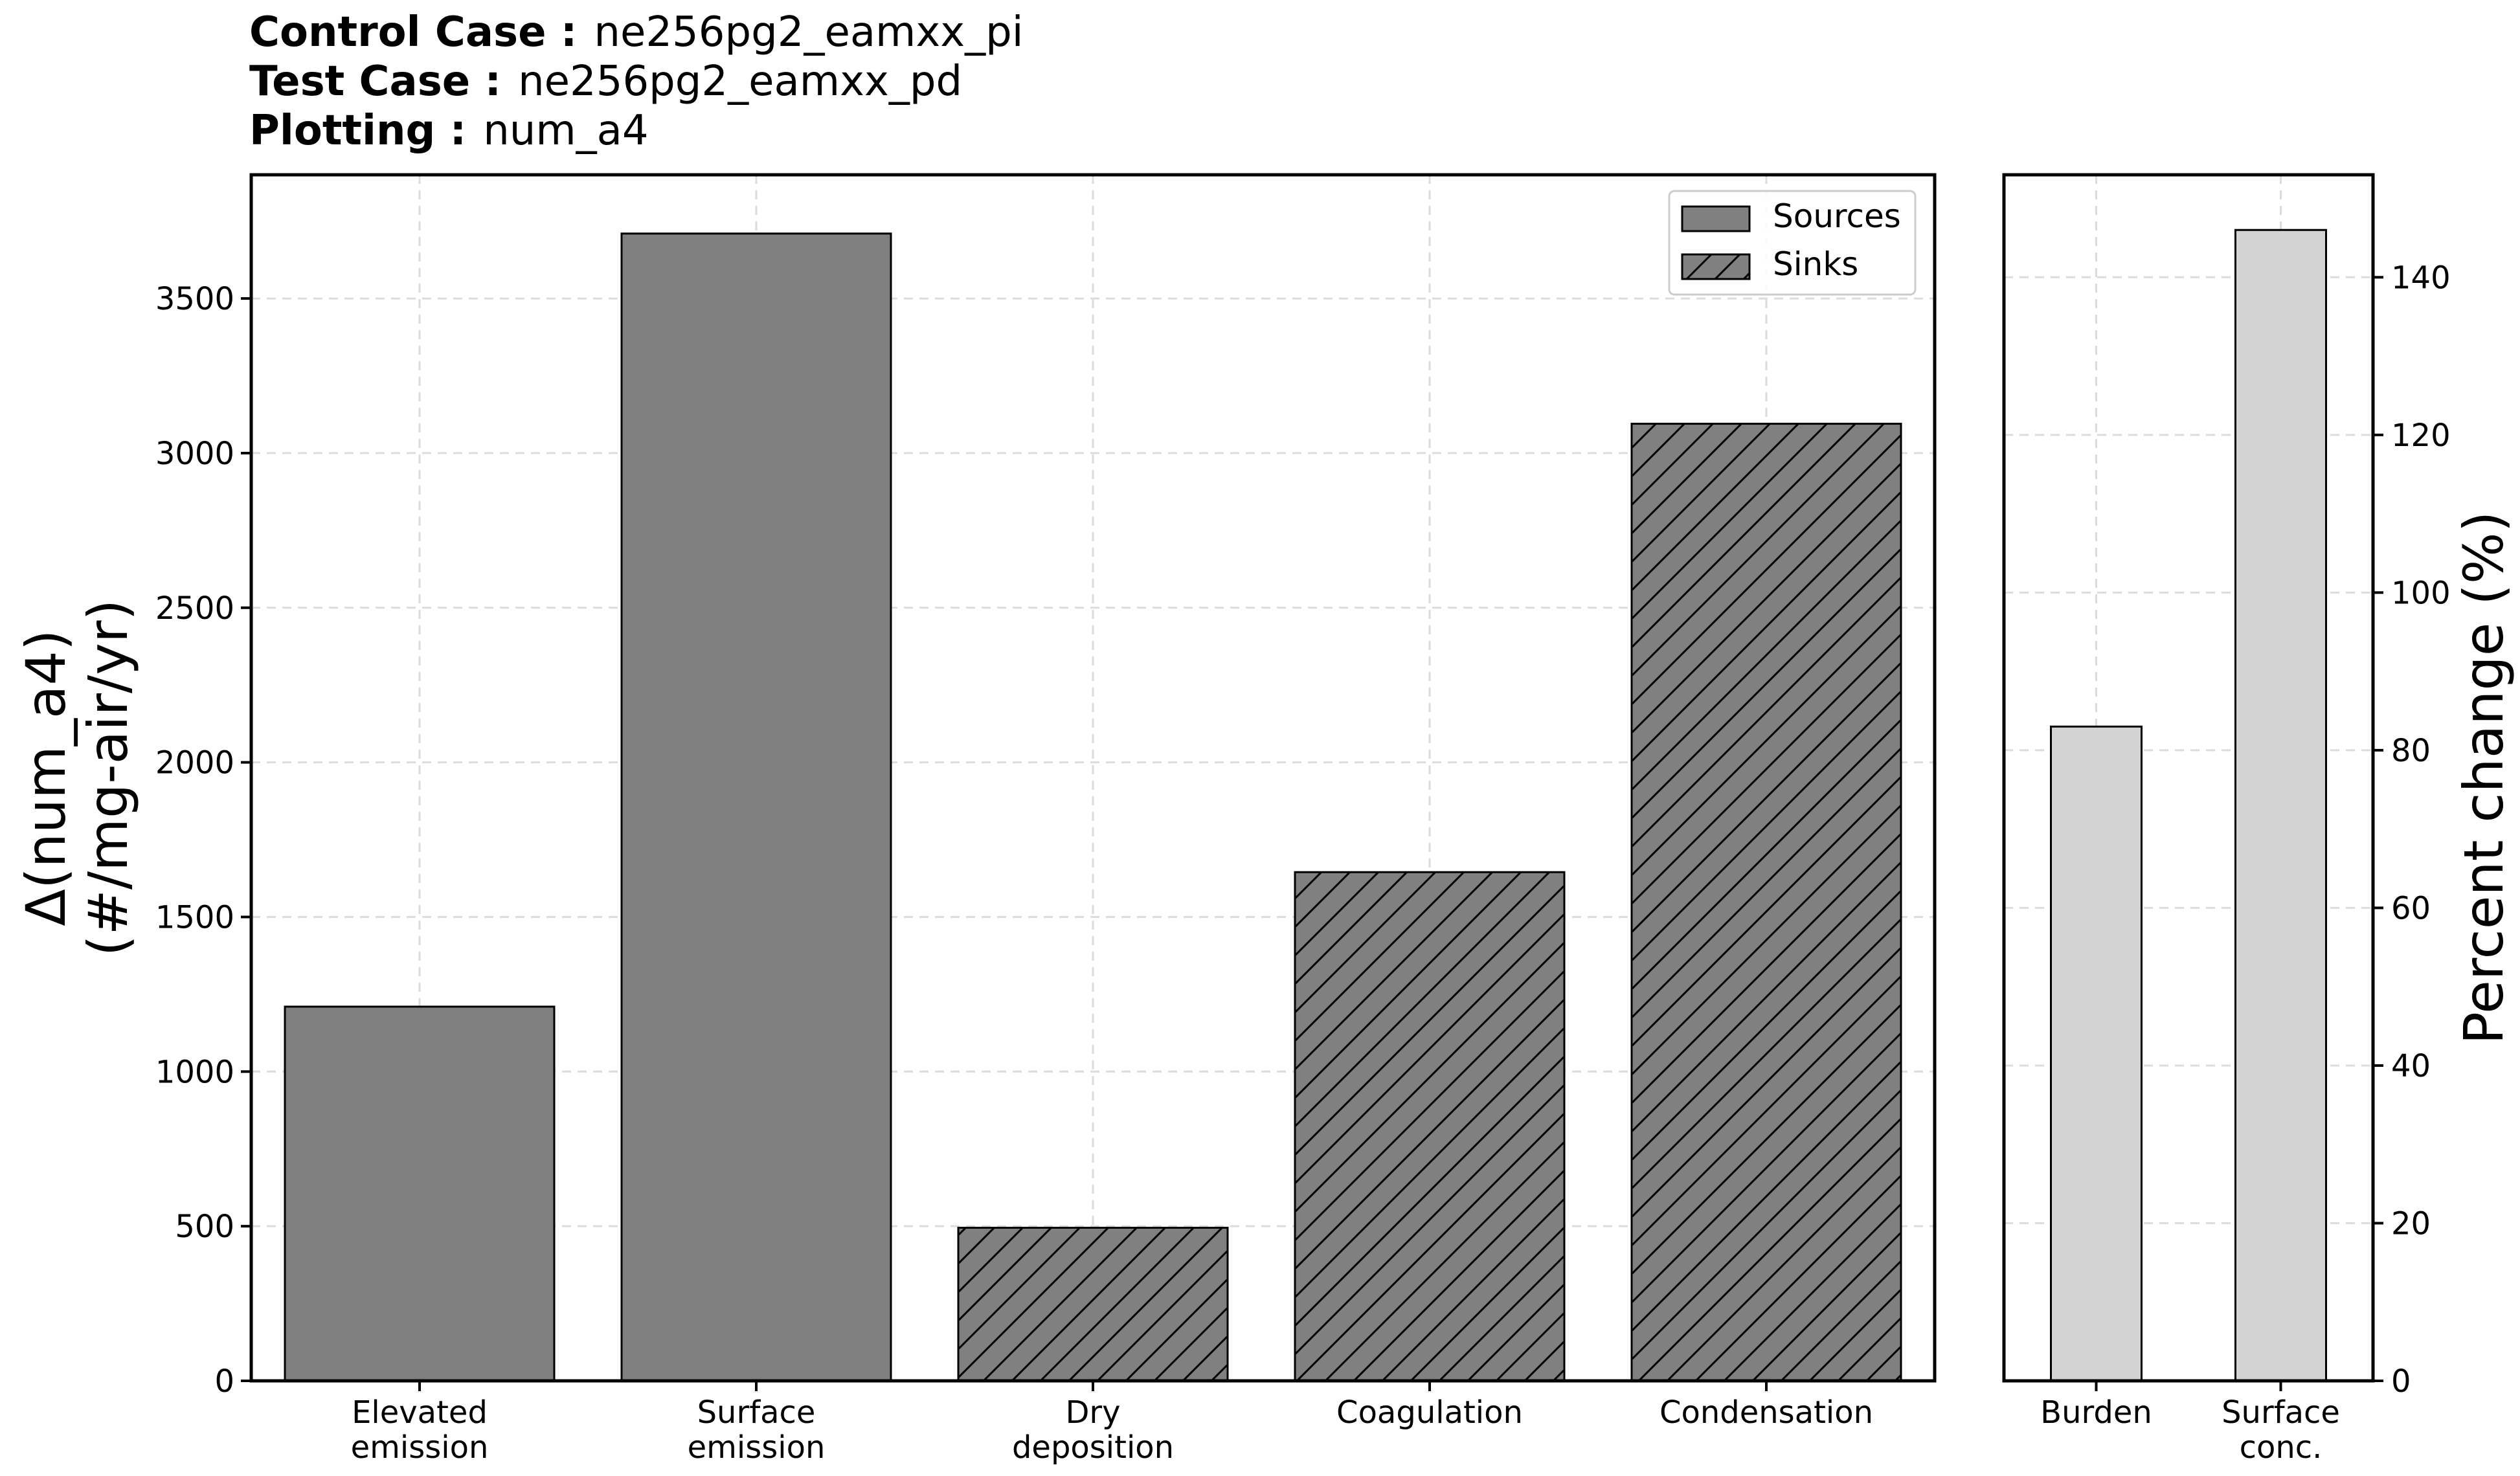 The image size is (2520, 1476). What do you see at coordinates (2411, 1223) in the screenshot?
I see `right-ytick-label-20: 20` at bounding box center [2411, 1223].